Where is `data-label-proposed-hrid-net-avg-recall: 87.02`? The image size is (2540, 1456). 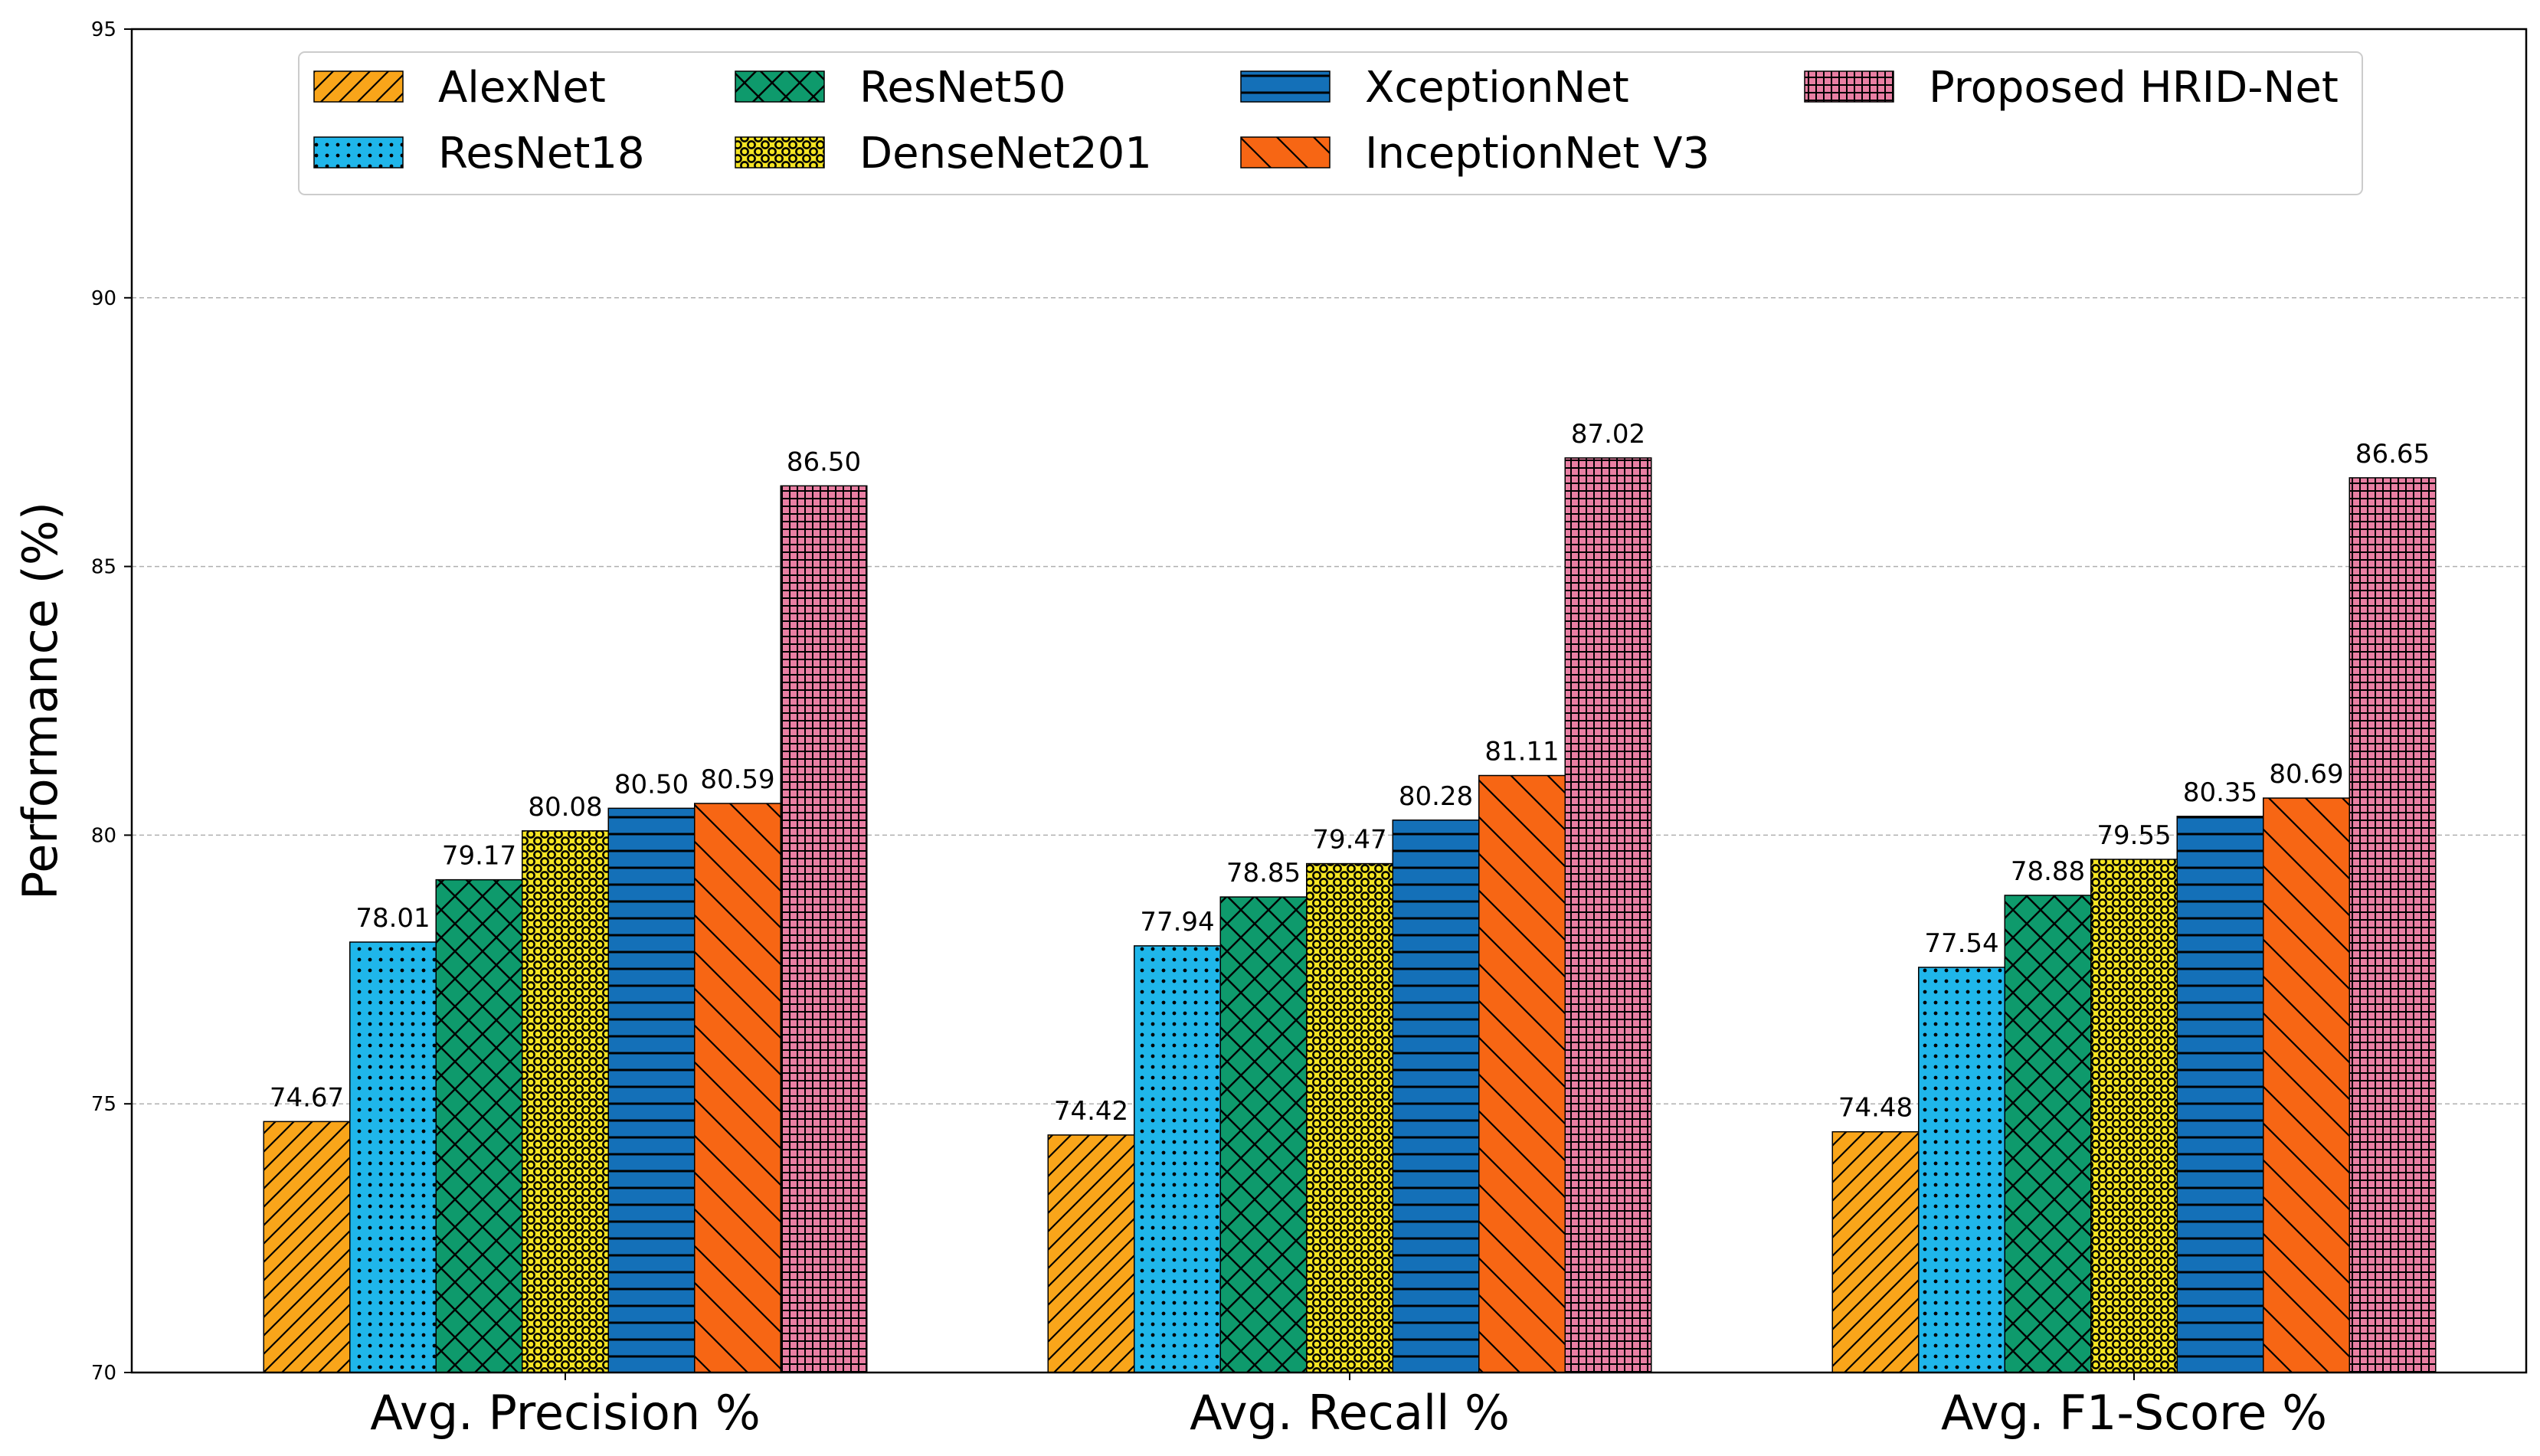
data-label-proposed-hrid-net-avg-recall: 87.02 is located at coordinates (1608, 434).